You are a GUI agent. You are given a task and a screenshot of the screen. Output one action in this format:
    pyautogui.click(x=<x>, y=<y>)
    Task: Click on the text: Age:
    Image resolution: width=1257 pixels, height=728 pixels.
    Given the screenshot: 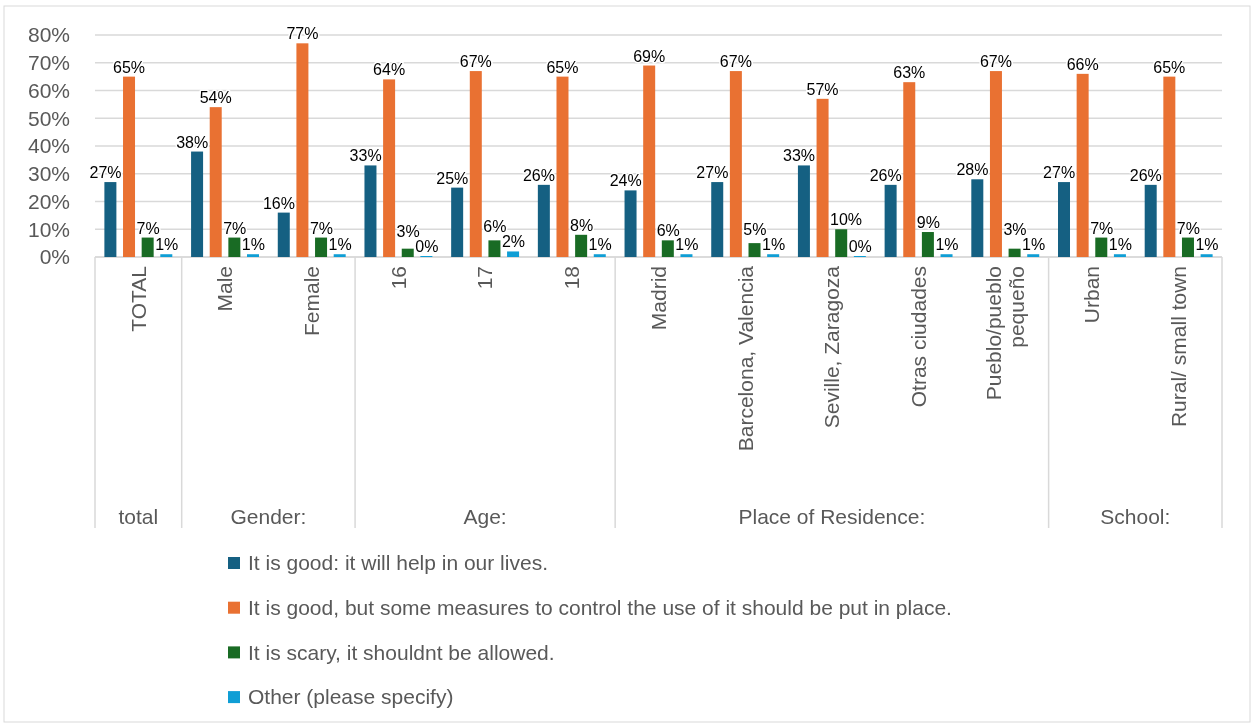 What is the action you would take?
    pyautogui.click(x=485, y=517)
    